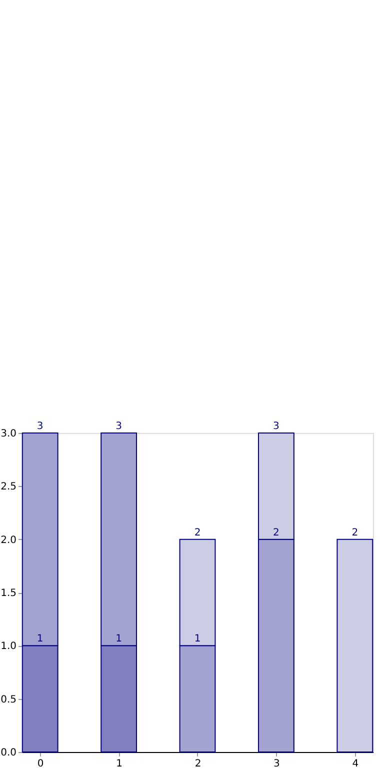 Image resolution: width=390 pixels, height=780 pixels. I want to click on y-tick-label: 2.0, so click(8, 540).